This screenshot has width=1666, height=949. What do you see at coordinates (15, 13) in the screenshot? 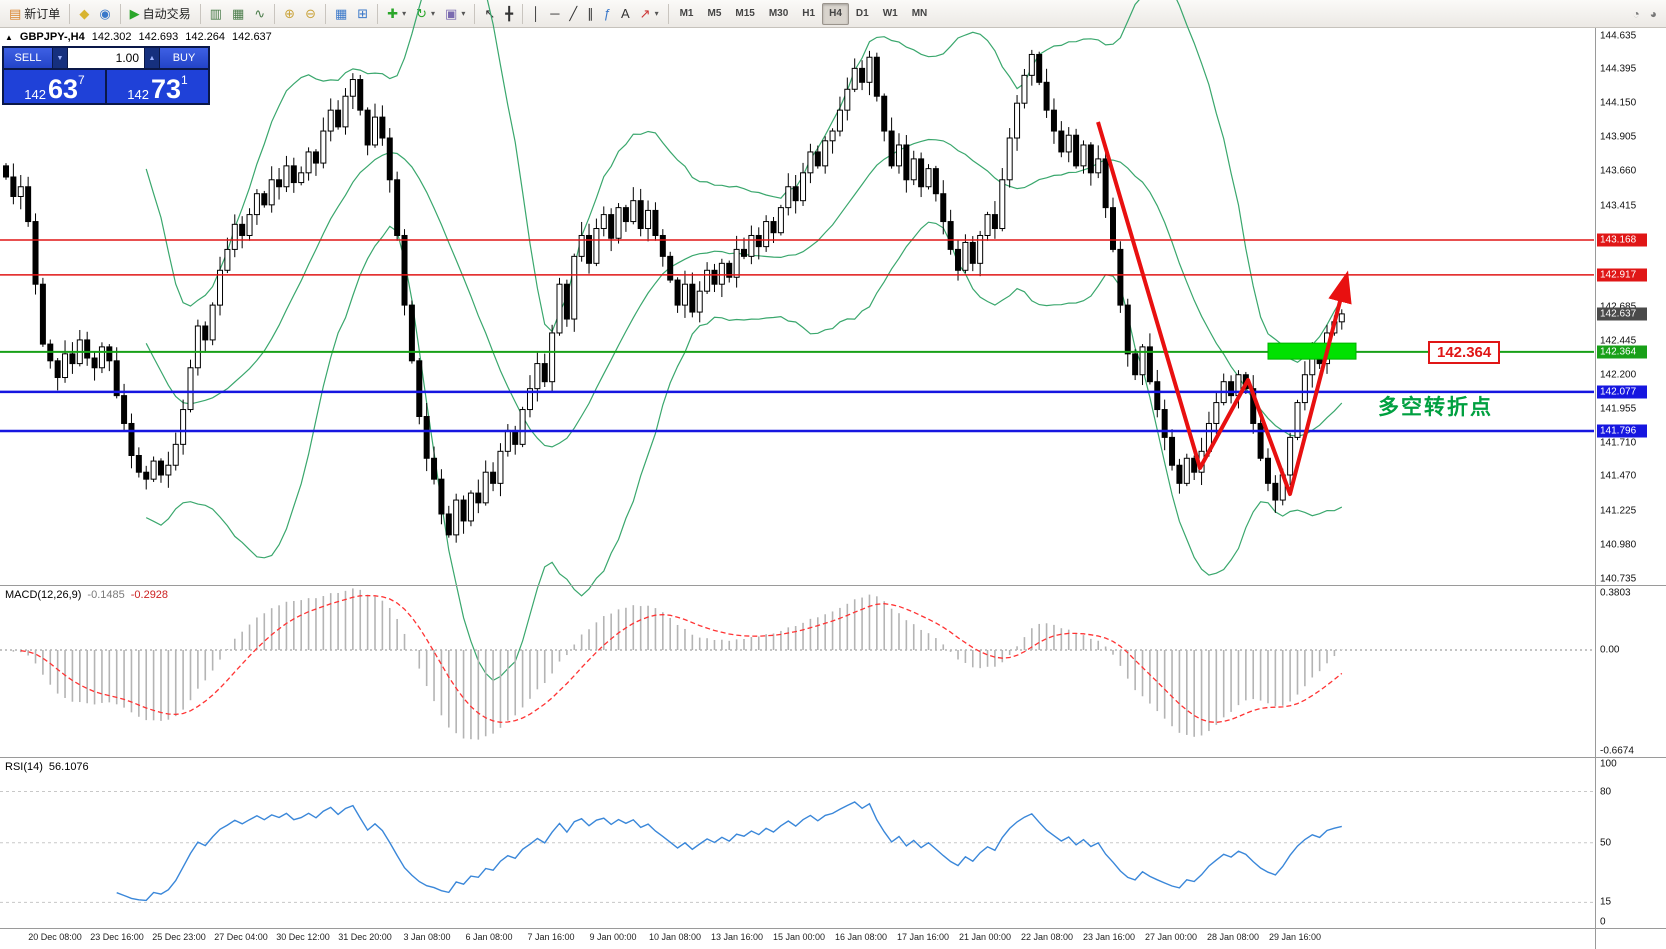
I see `new-order-button: ▤` at bounding box center [15, 13].